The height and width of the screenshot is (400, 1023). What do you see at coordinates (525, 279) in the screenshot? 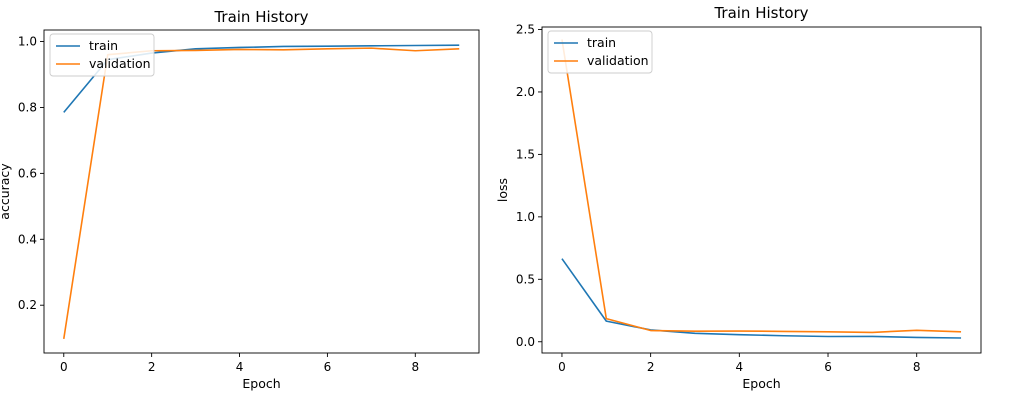
I see `y-tick-label: 0.5` at bounding box center [525, 279].